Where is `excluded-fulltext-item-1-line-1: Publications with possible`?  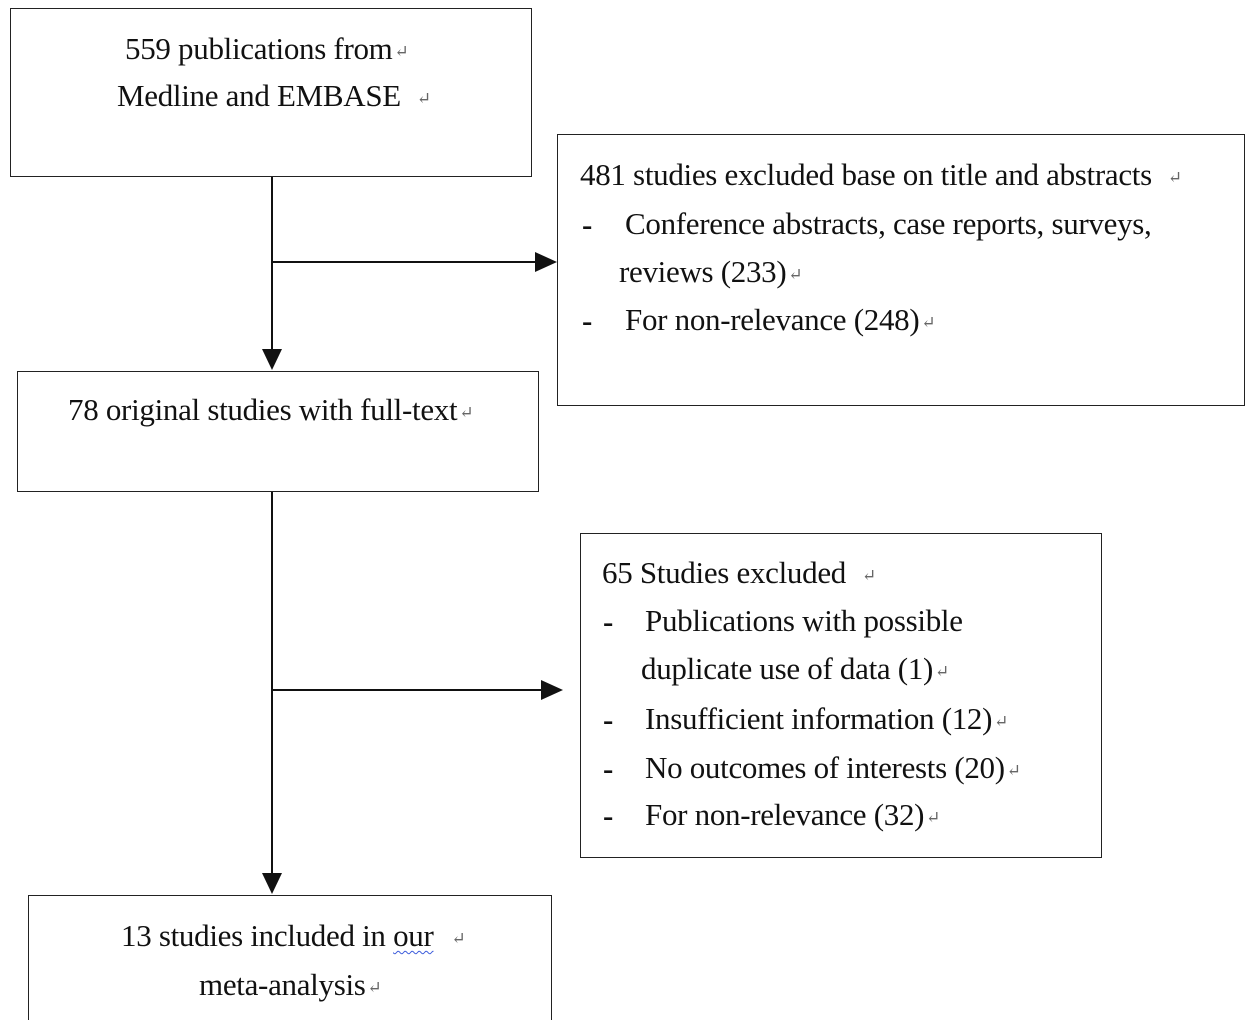 excluded-fulltext-item-1-line-1: Publications with possible is located at coordinates (804, 620).